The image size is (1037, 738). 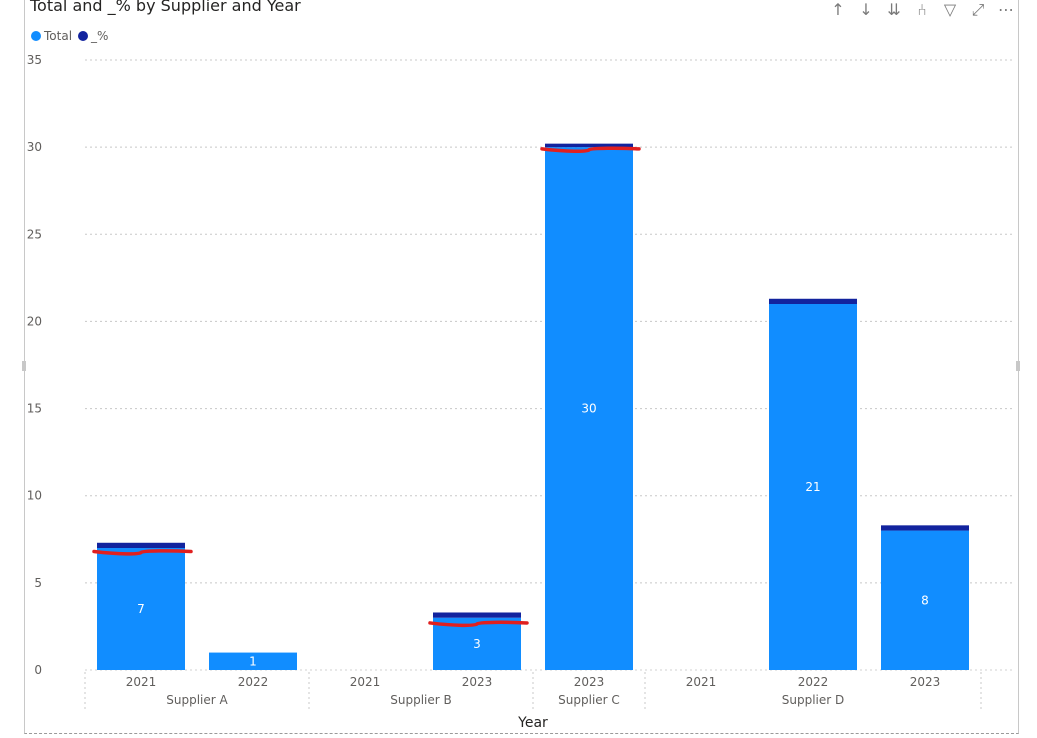 What do you see at coordinates (24, 366) in the screenshot?
I see `resize-handle-left` at bounding box center [24, 366].